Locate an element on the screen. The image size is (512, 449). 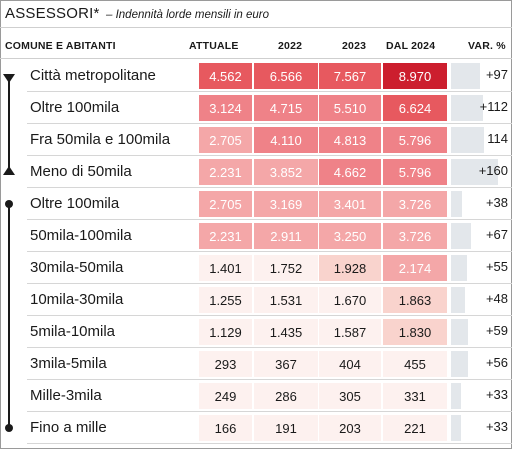
cell-2023: 5.510 is located at coordinates (350, 108).